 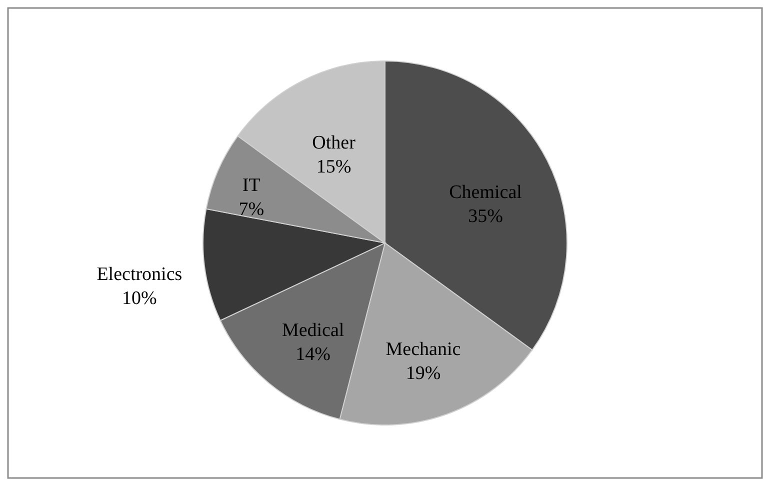 What do you see at coordinates (486, 216) in the screenshot?
I see `data-label: 35%` at bounding box center [486, 216].